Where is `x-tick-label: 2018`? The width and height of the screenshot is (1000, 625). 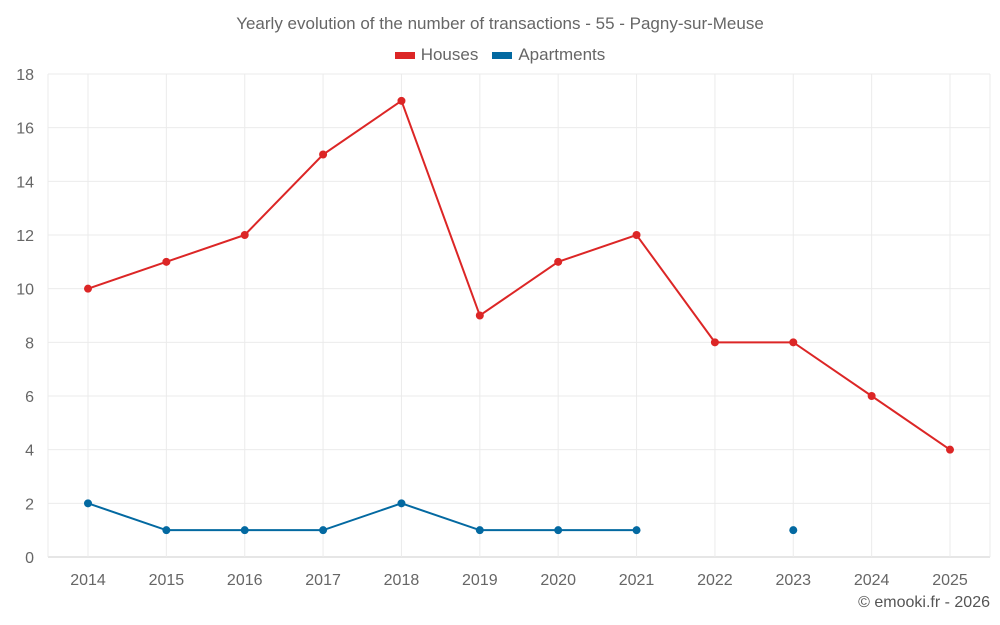
x-tick-label: 2018 is located at coordinates (402, 580).